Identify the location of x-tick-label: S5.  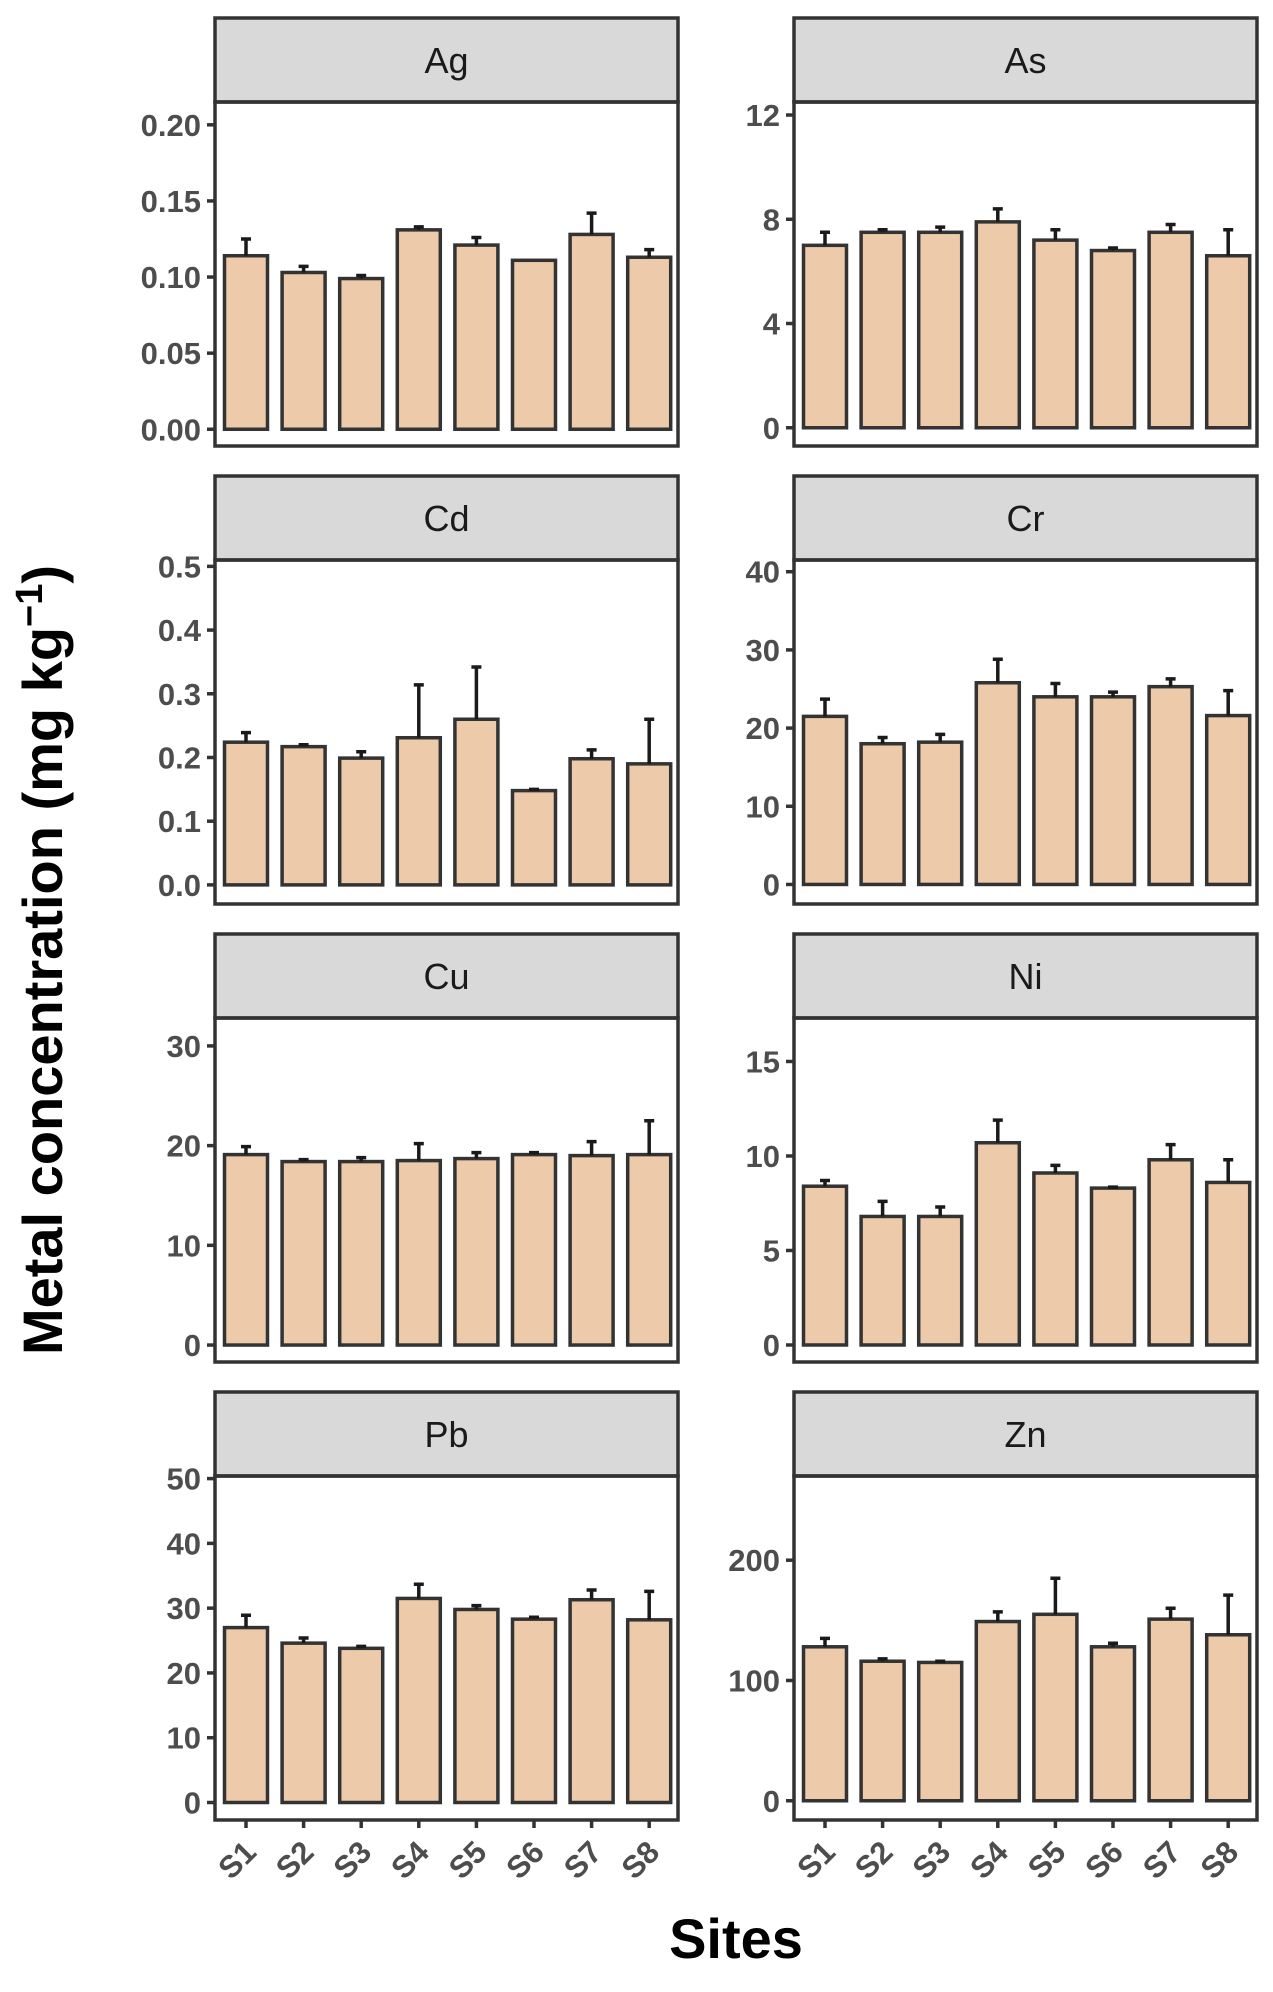
(1047, 1860).